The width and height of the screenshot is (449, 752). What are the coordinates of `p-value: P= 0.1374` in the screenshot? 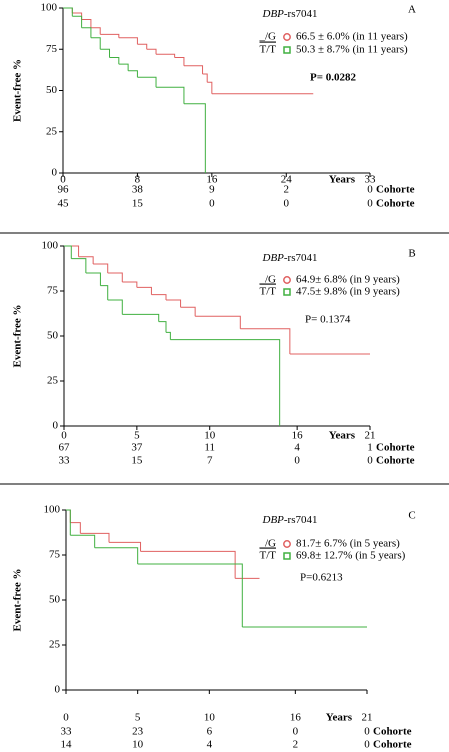 It's located at (328, 320).